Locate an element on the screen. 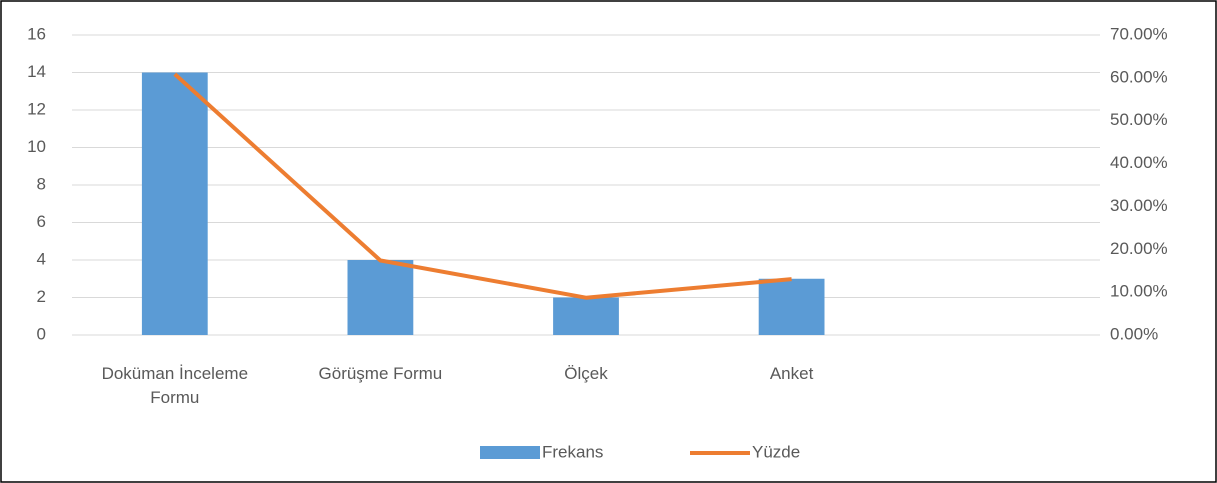  y-tick-label: 10 is located at coordinates (36, 146).